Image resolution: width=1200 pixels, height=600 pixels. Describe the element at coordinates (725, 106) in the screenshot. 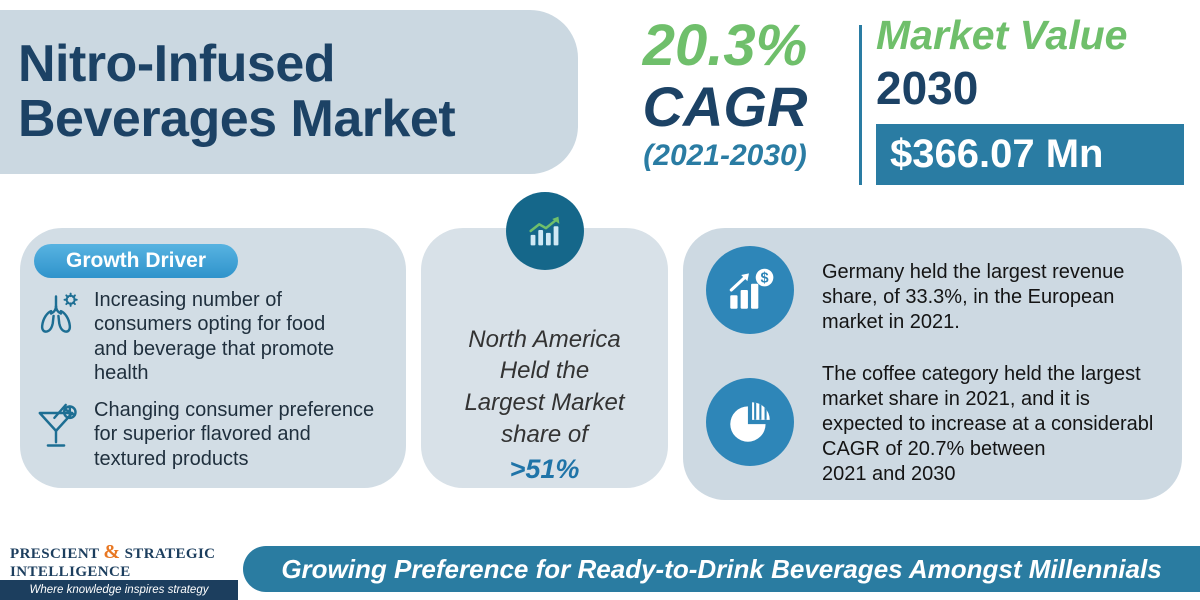

I see `cagr-label: CAGR` at that location.